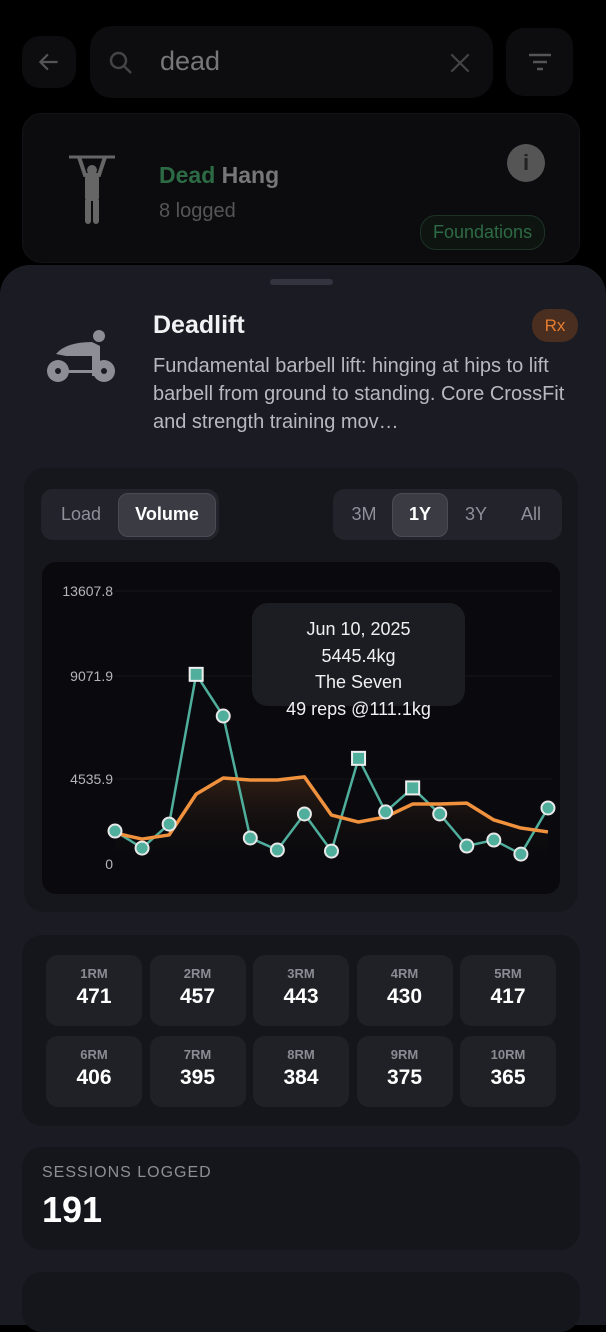  Describe the element at coordinates (530, 514) in the screenshot. I see `tab-all: All` at that location.